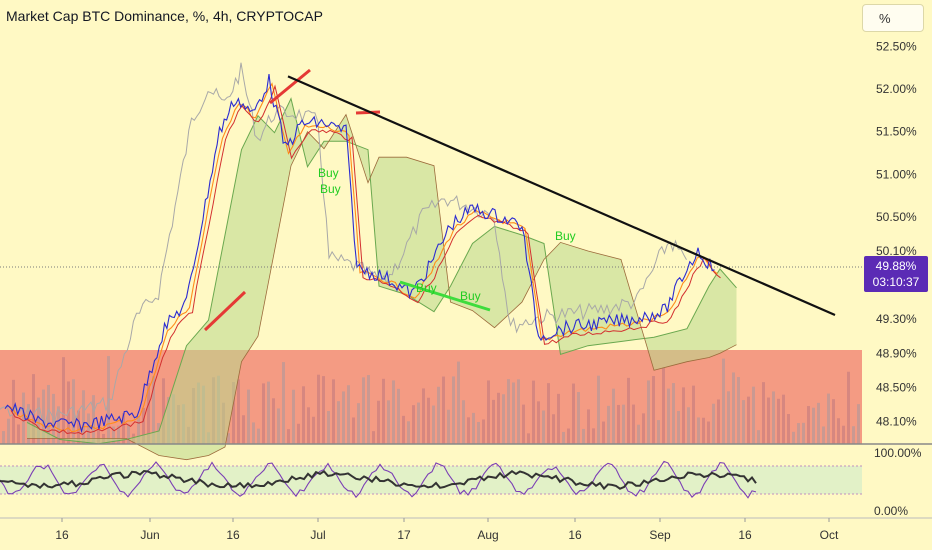 This screenshot has width=932, height=550. What do you see at coordinates (368, 112) in the screenshot?
I see `signal-stroke` at bounding box center [368, 112].